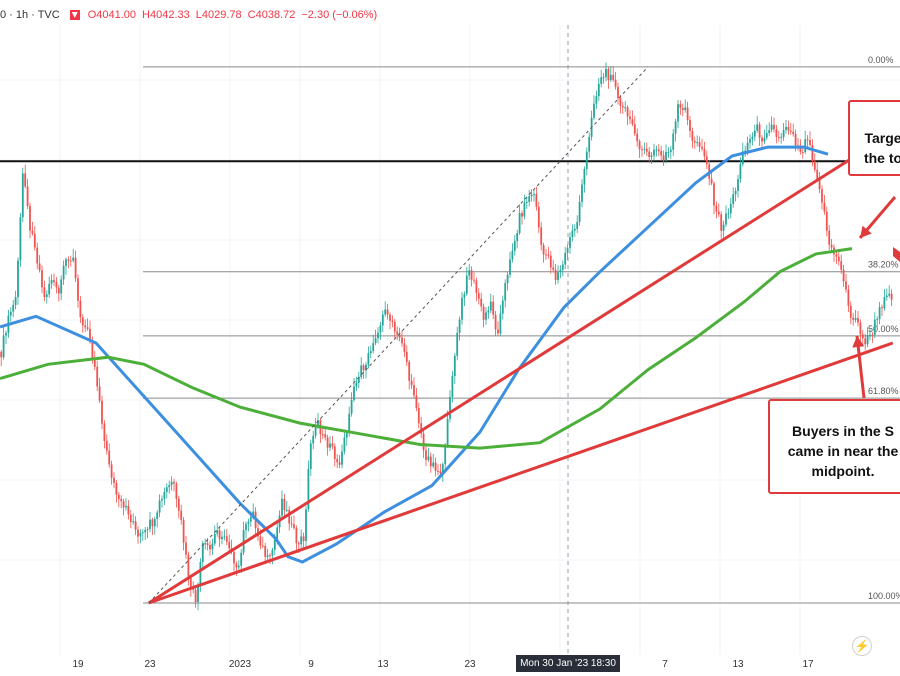 The image size is (900, 676). Describe the element at coordinates (883, 329) in the screenshot. I see `fib-level-label: 50.00%` at that location.